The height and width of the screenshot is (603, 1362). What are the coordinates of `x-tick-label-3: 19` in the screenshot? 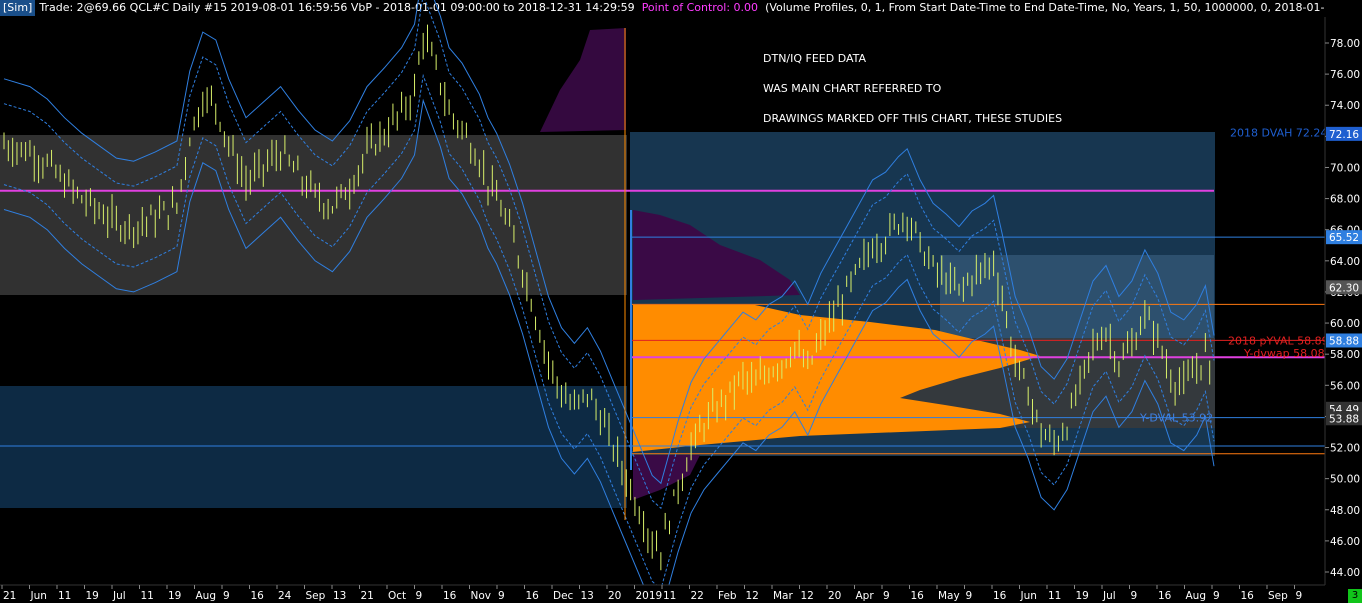 It's located at (92, 596).